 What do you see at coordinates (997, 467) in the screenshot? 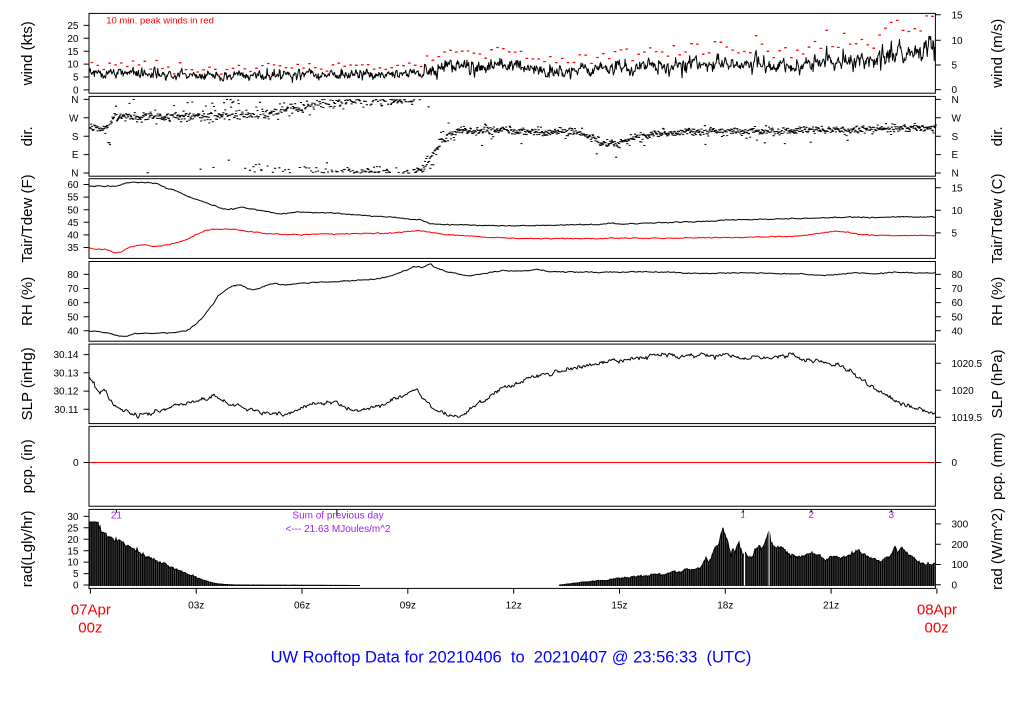
I see `svg-text: pcp. (mm)` at bounding box center [997, 467].